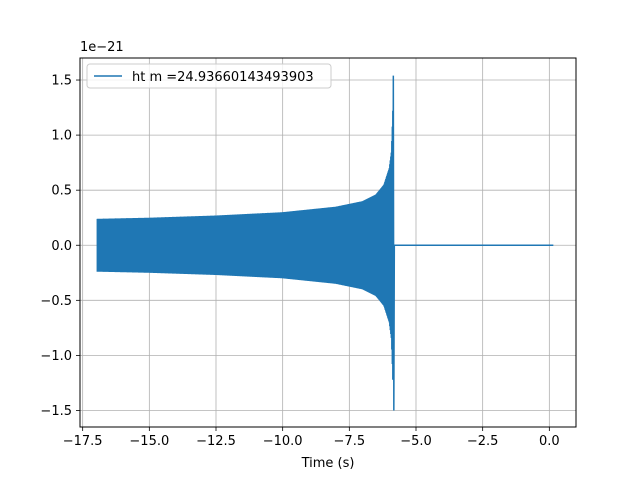  Describe the element at coordinates (328, 463) in the screenshot. I see `x-axis-label: Time (s)` at that location.